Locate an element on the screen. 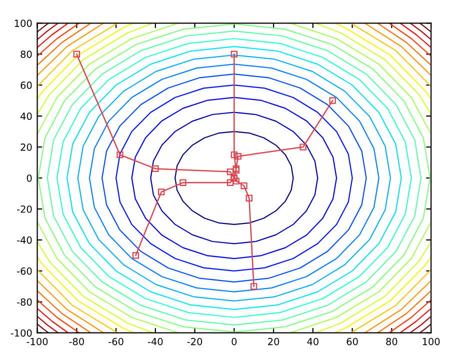 This screenshot has height=356, width=466. x-tick-label: -60 is located at coordinates (116, 342).